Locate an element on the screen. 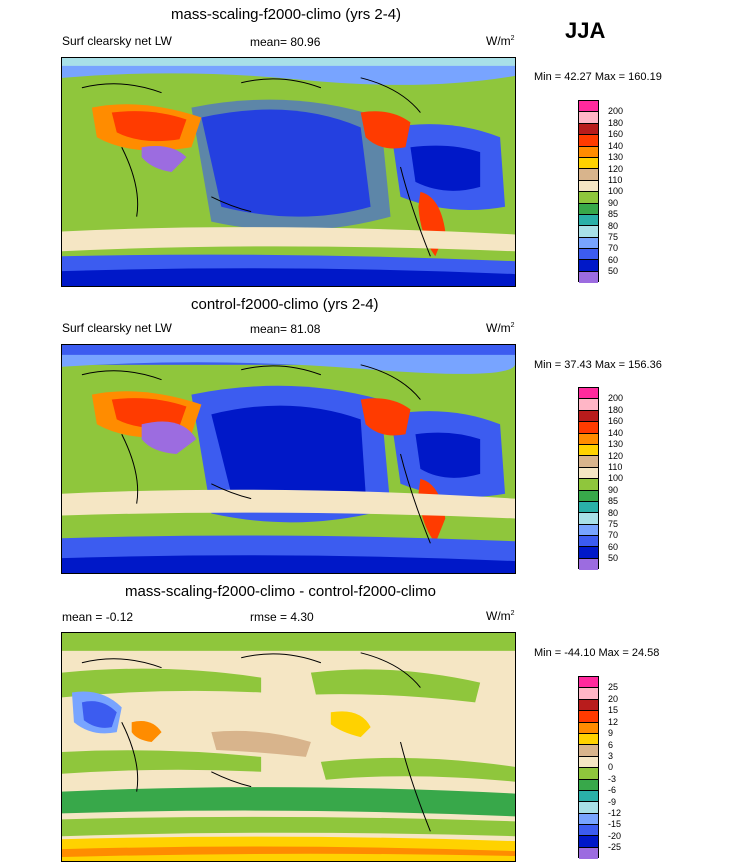 Image resolution: width=732 pixels, height=865 pixels. panel-1-title: mass-scaling-f2000-climo (yrs 2-4) is located at coordinates (286, 14).